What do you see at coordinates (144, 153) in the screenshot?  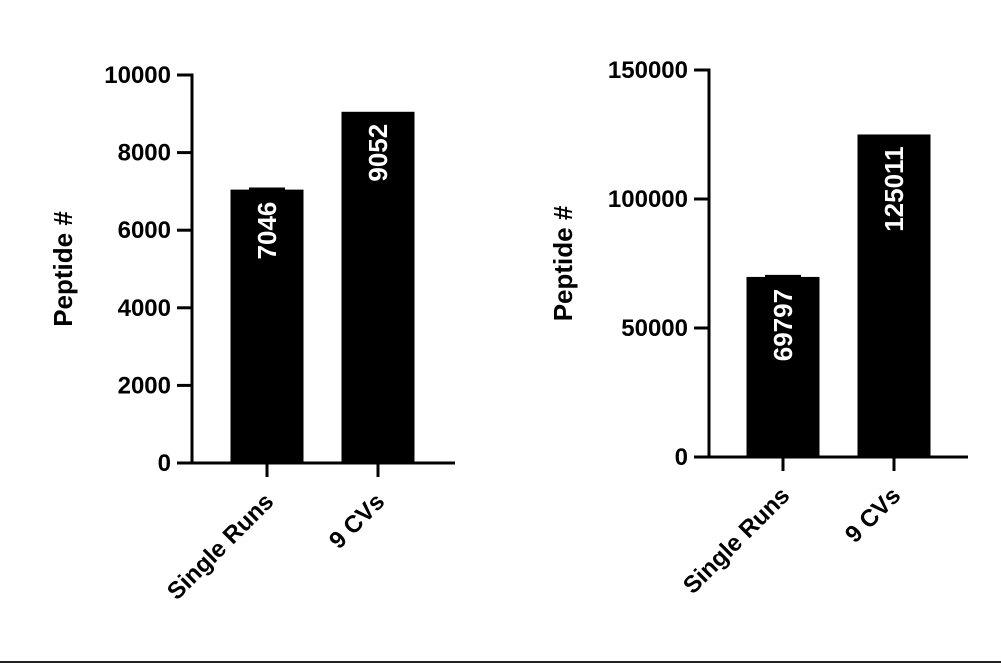 I see `y-tick-label: 8000` at bounding box center [144, 153].